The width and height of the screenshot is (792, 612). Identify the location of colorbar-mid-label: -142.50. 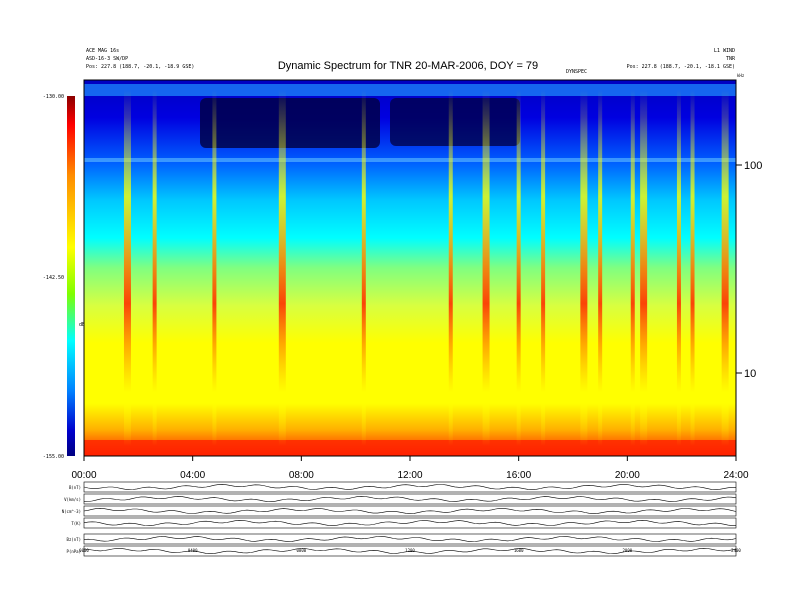
(53, 278).